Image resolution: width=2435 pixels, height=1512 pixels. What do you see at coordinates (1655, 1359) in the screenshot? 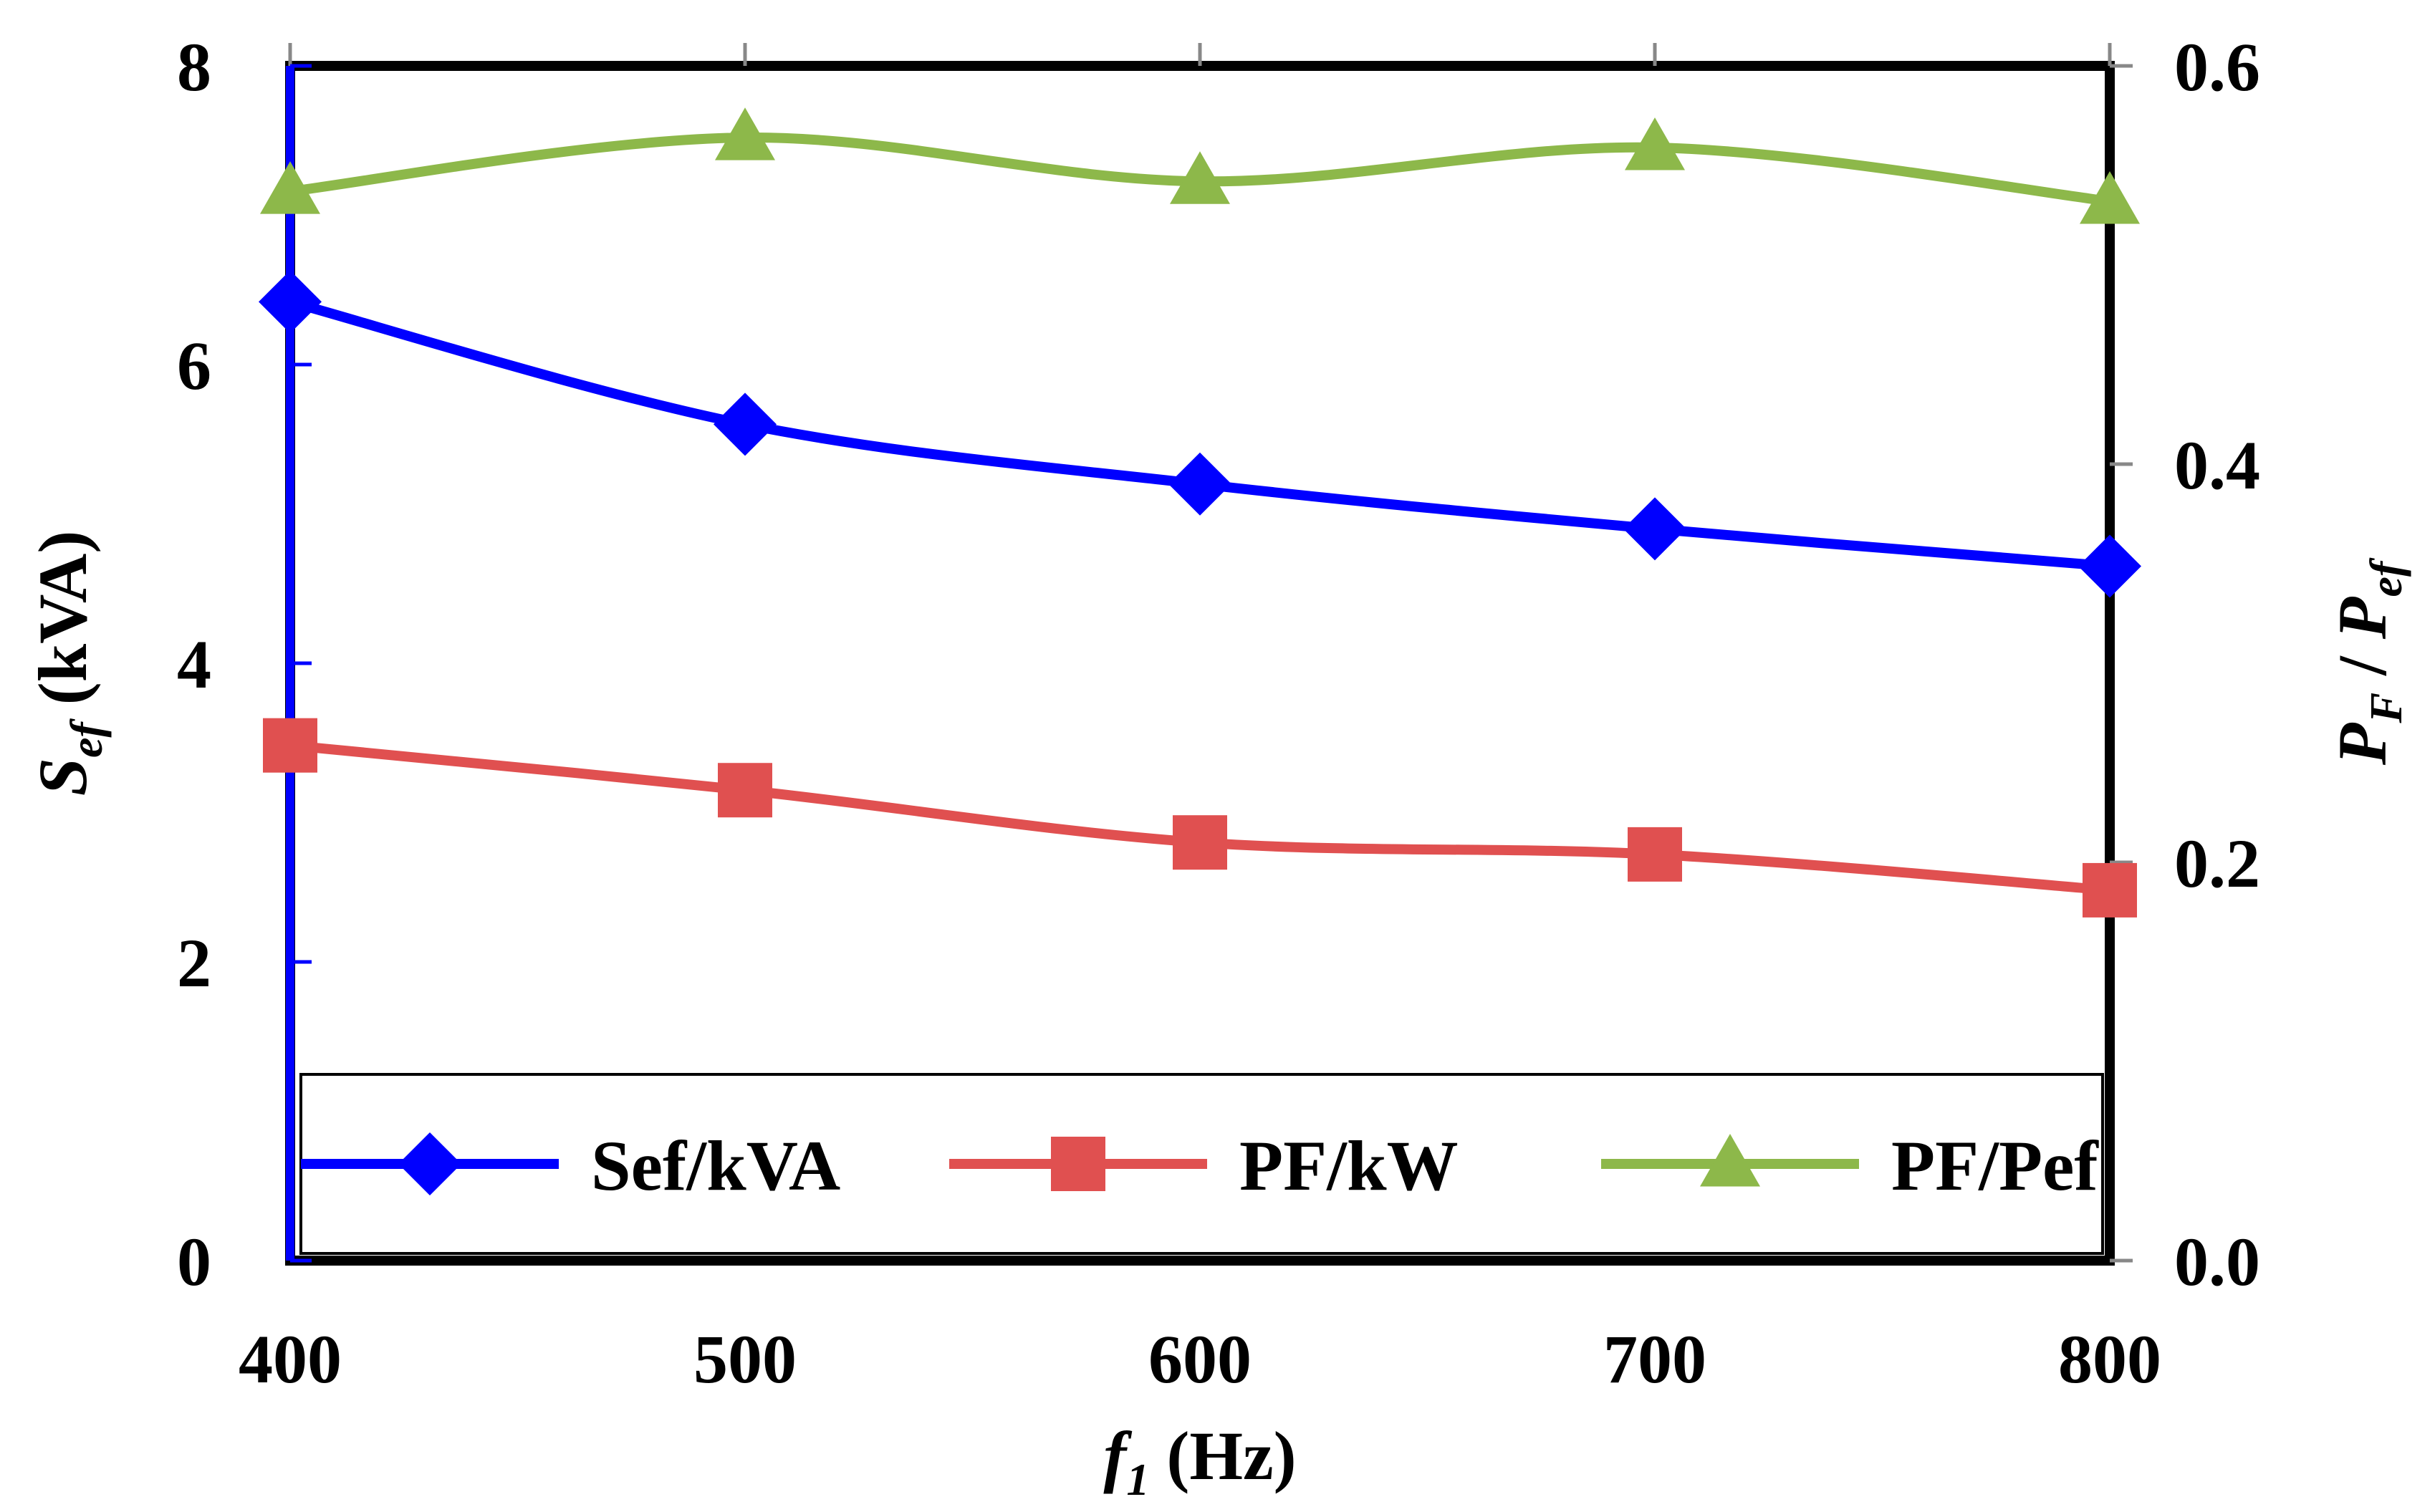
I see `x-tick-label: 700` at bounding box center [1655, 1359].